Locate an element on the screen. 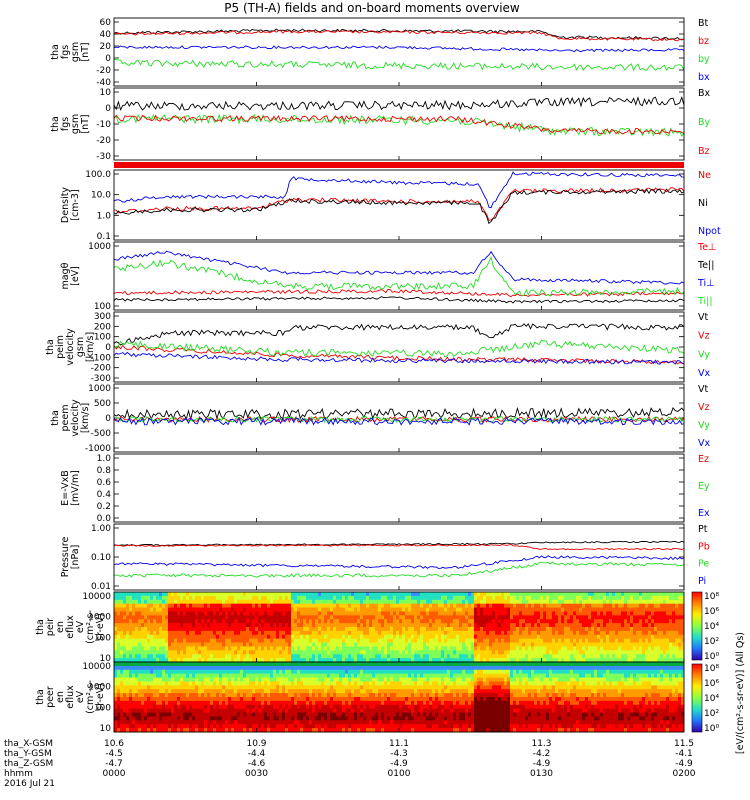  panel-frame is located at coordinates (399, 205).